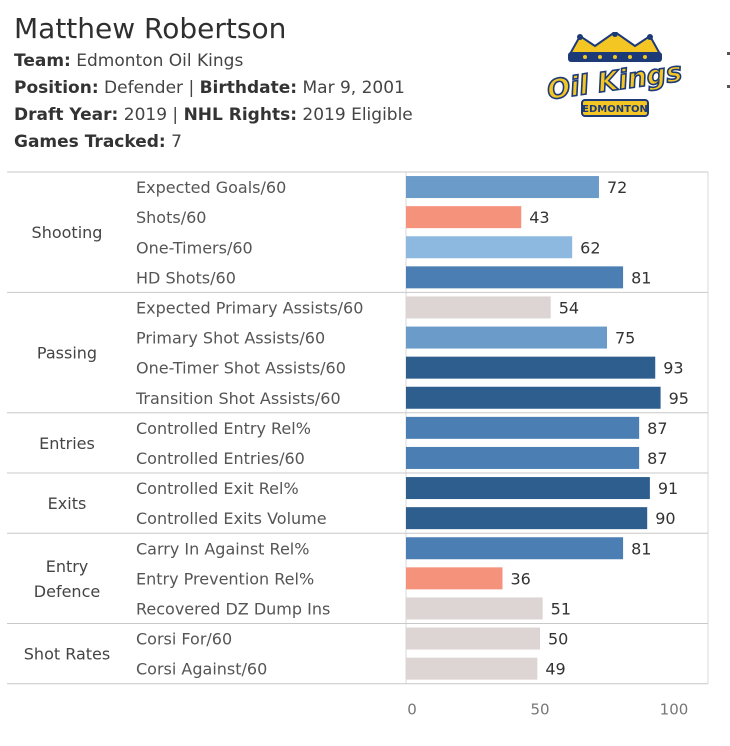 The height and width of the screenshot is (746, 730). Describe the element at coordinates (231, 518) in the screenshot. I see `metric-label: Controlled Exits Volume` at that location.